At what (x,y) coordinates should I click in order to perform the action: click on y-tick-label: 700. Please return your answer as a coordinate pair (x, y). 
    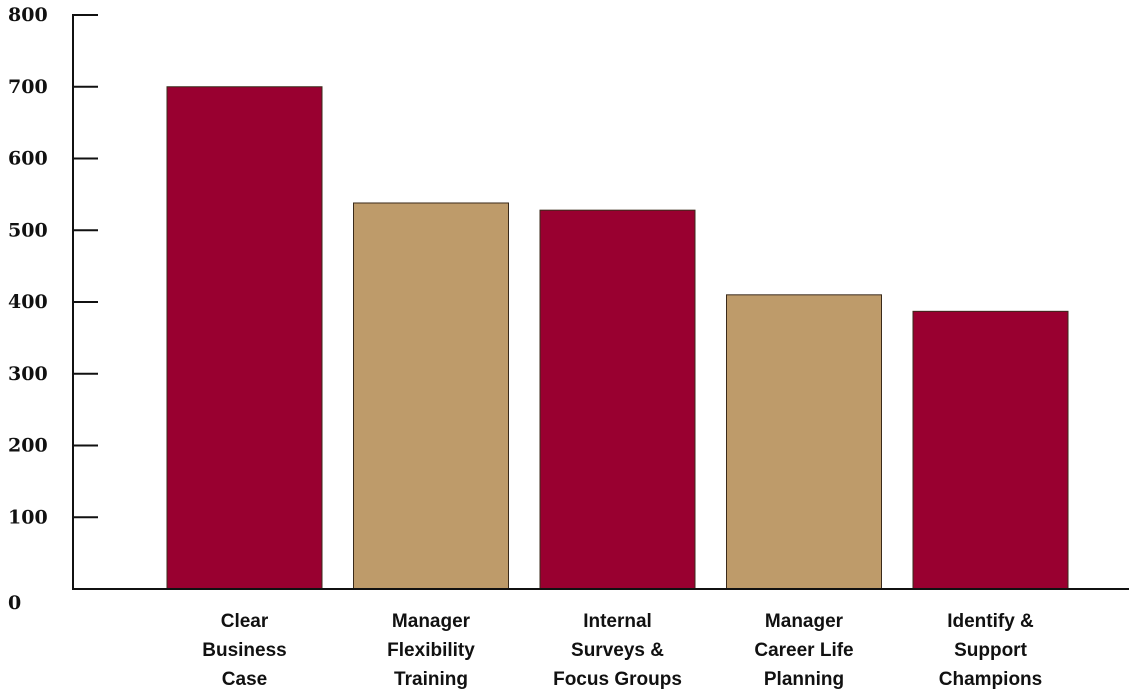
    Looking at the image, I should click on (28, 87).